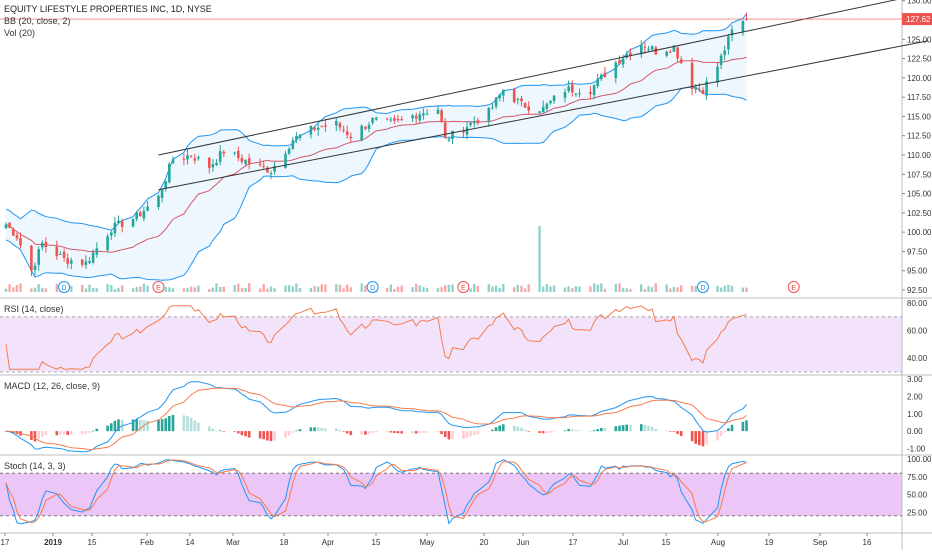 The height and width of the screenshot is (555, 932). I want to click on macd-legend: MACD (12, 26, close, 9), so click(52, 386).